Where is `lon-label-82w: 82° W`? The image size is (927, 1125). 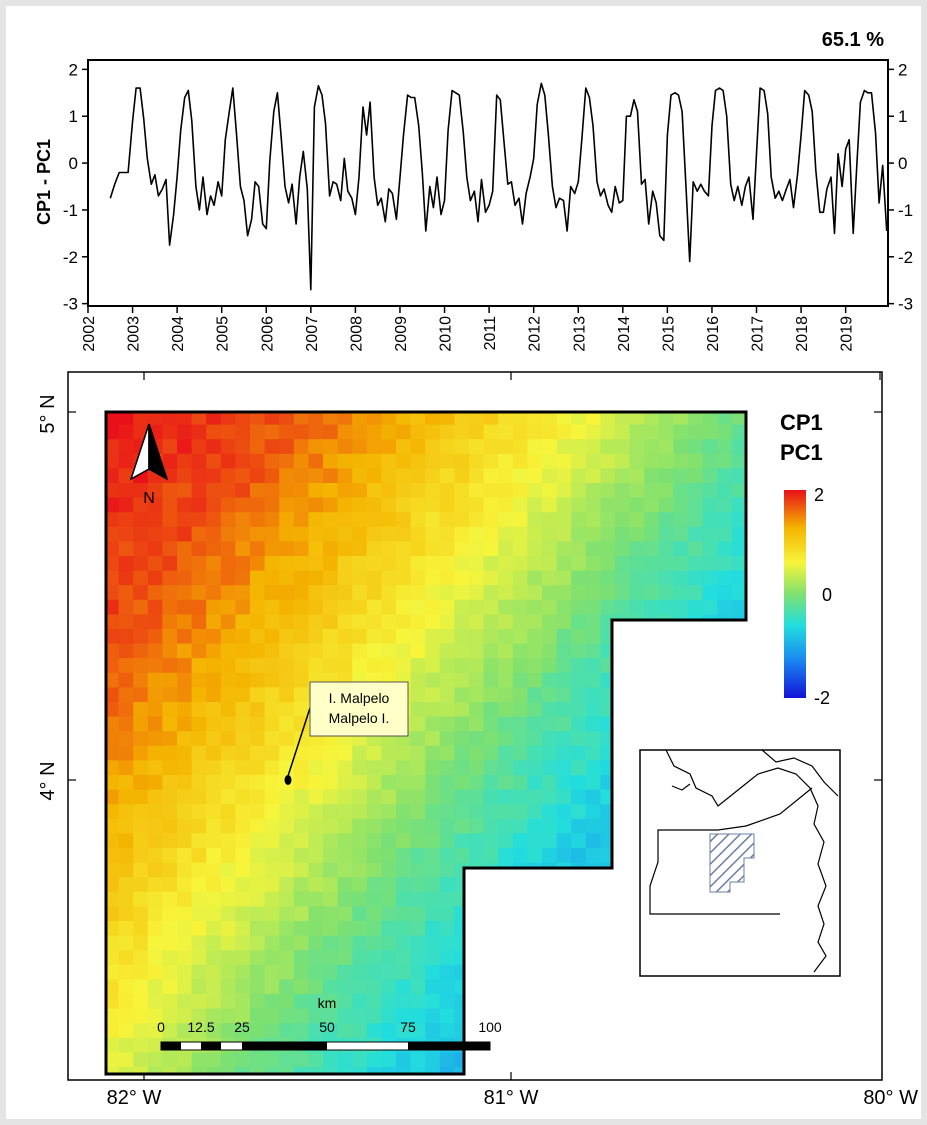
lon-label-82w: 82° W is located at coordinates (134, 1098).